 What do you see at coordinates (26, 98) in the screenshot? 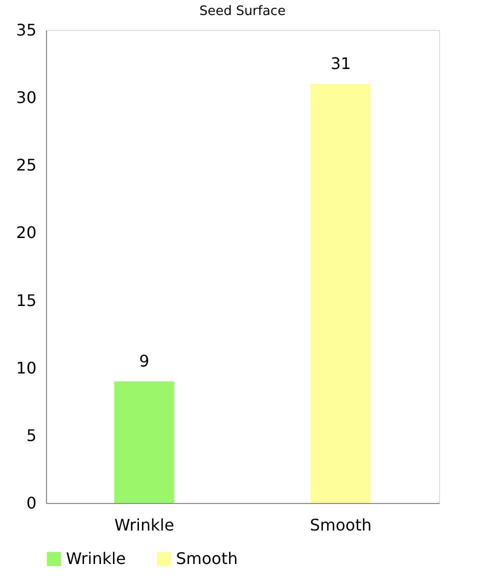
I see `y-tick-label: 30` at bounding box center [26, 98].